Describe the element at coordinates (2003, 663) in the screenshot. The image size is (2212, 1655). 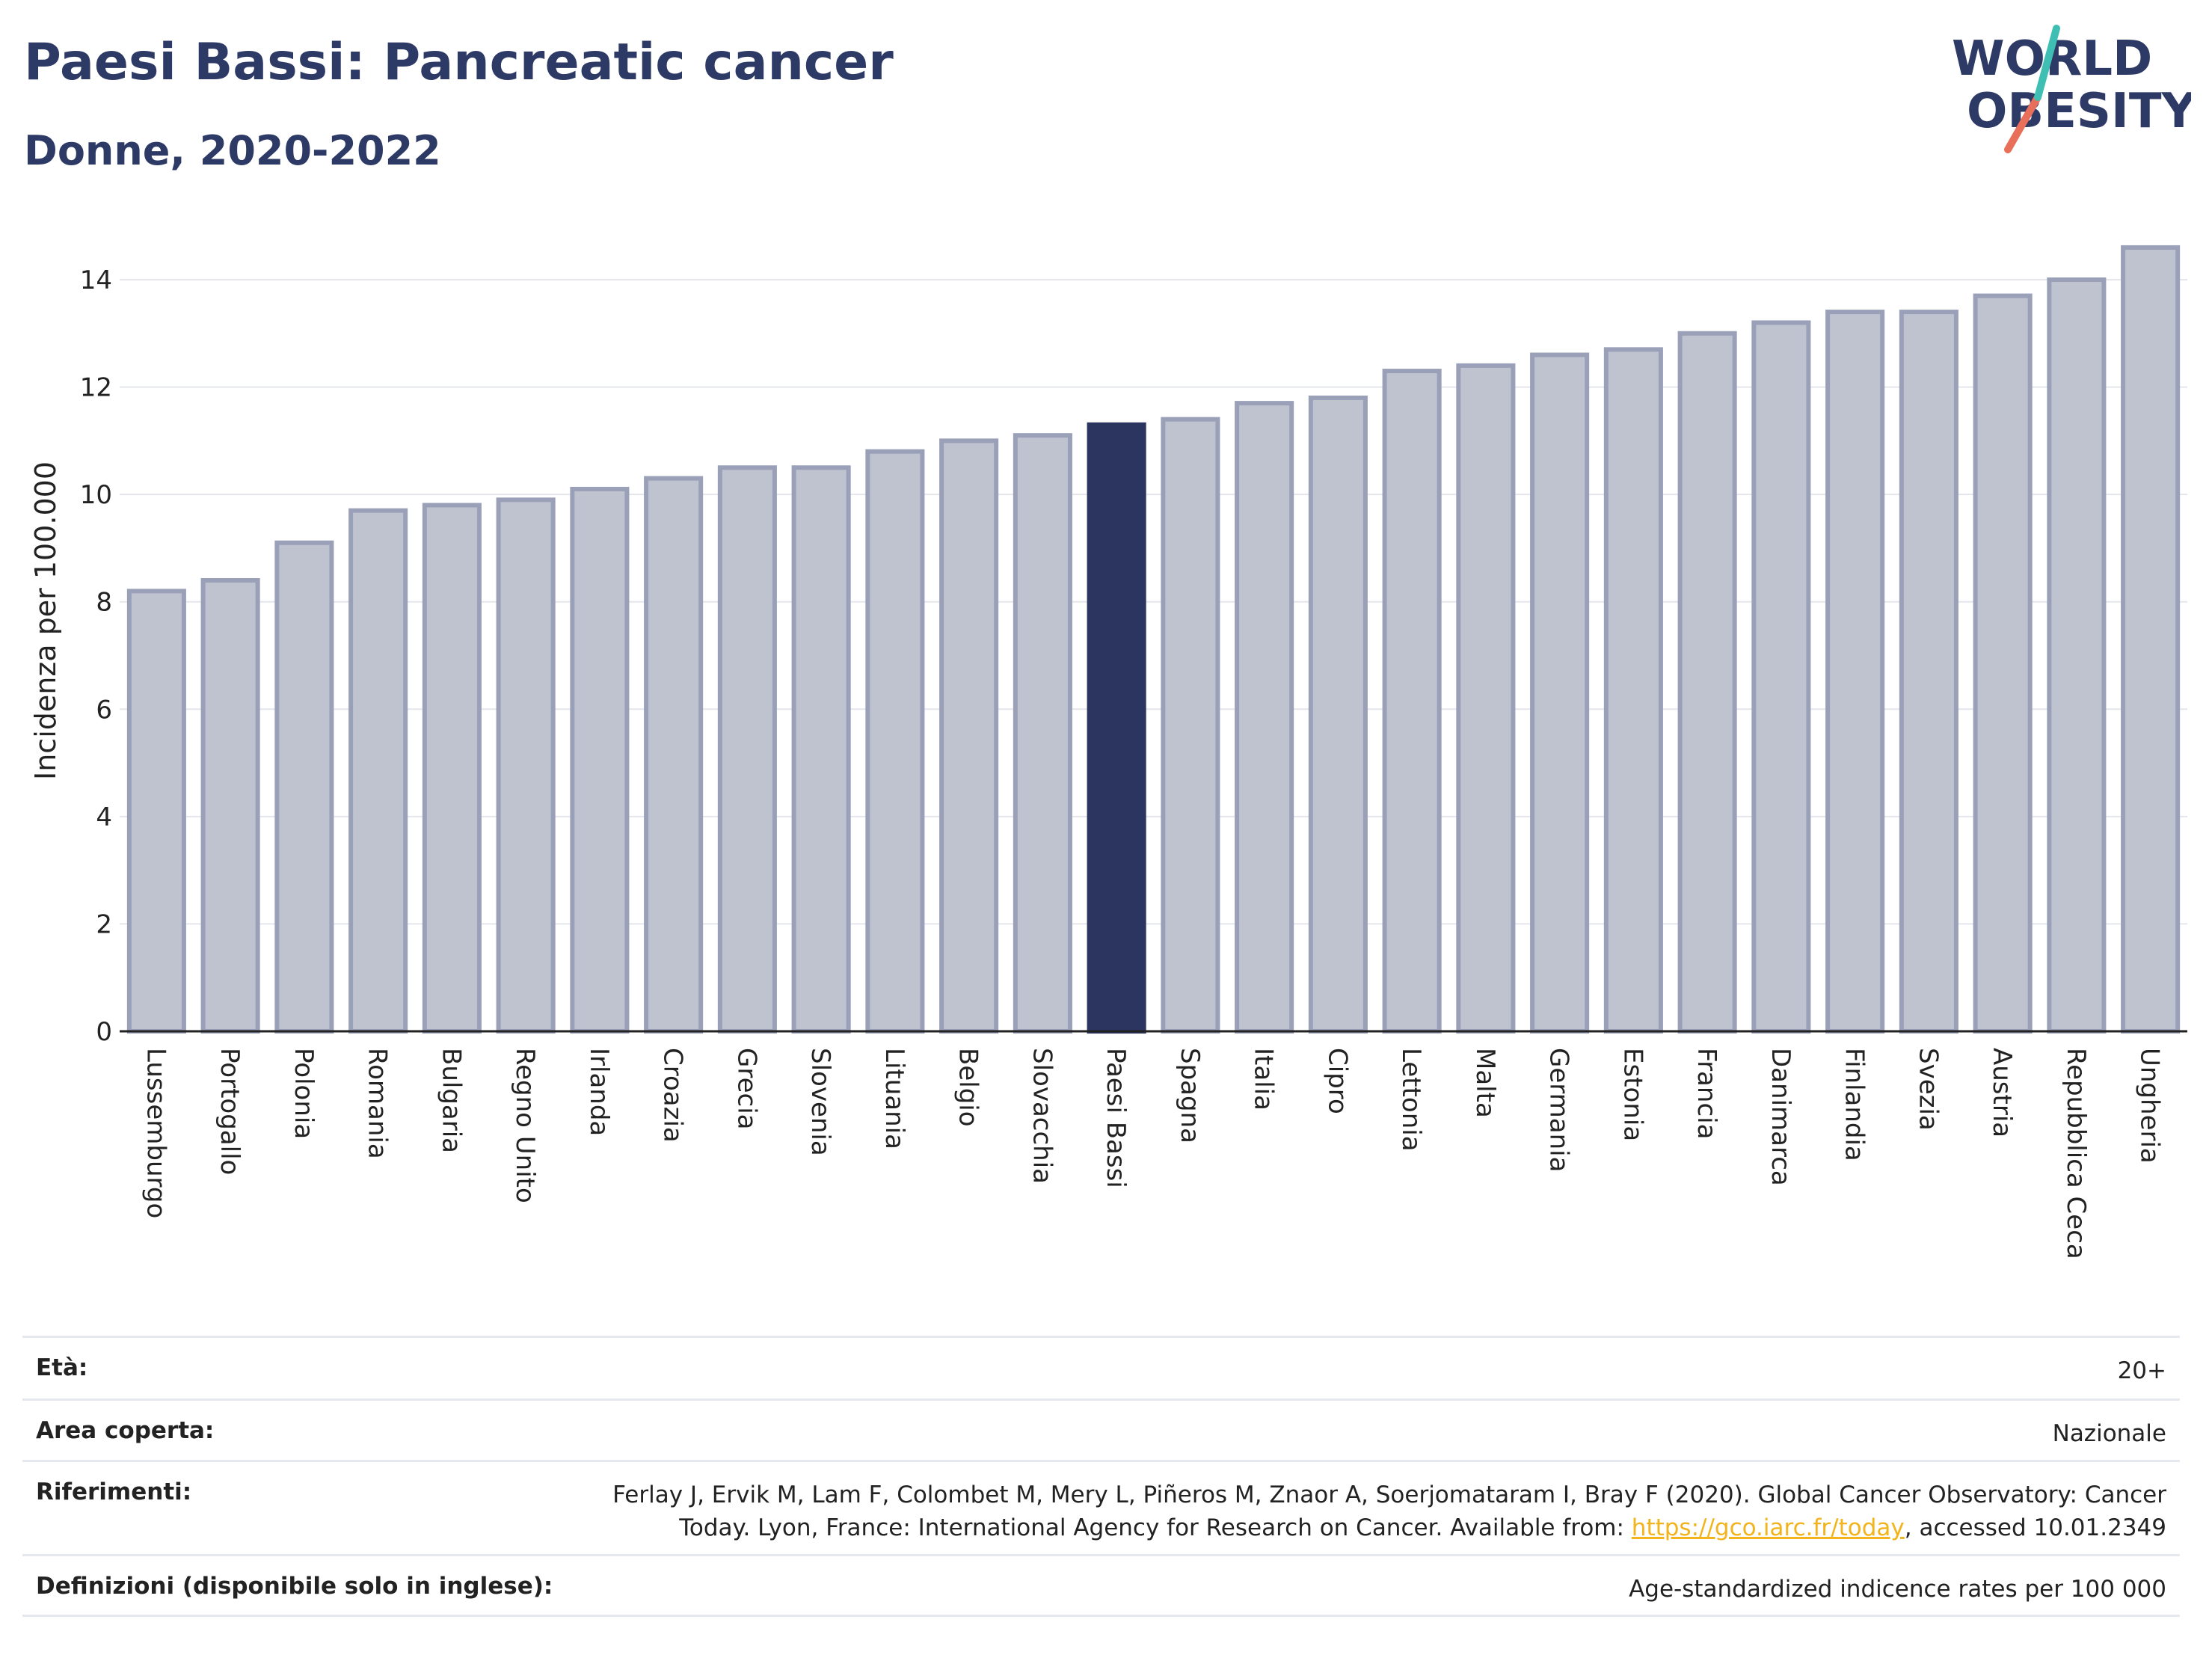
I see `bar-austria` at that location.